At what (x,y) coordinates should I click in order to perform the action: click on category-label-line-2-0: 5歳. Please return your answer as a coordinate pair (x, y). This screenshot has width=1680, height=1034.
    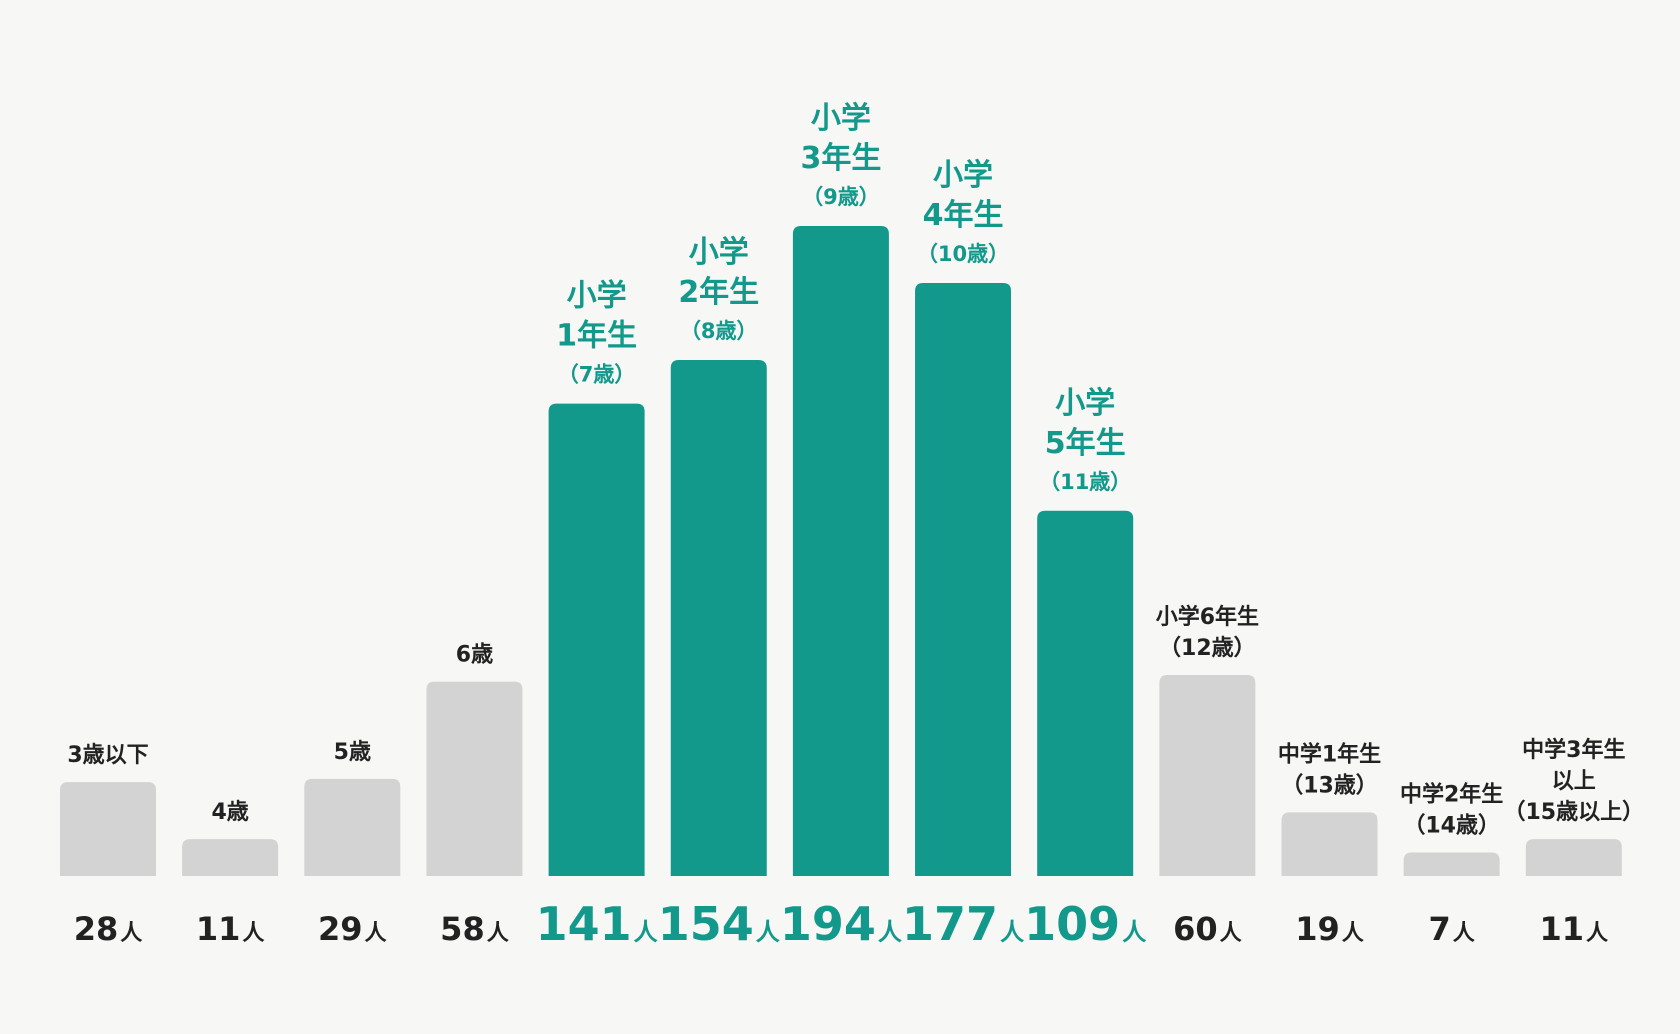
    Looking at the image, I should click on (352, 752).